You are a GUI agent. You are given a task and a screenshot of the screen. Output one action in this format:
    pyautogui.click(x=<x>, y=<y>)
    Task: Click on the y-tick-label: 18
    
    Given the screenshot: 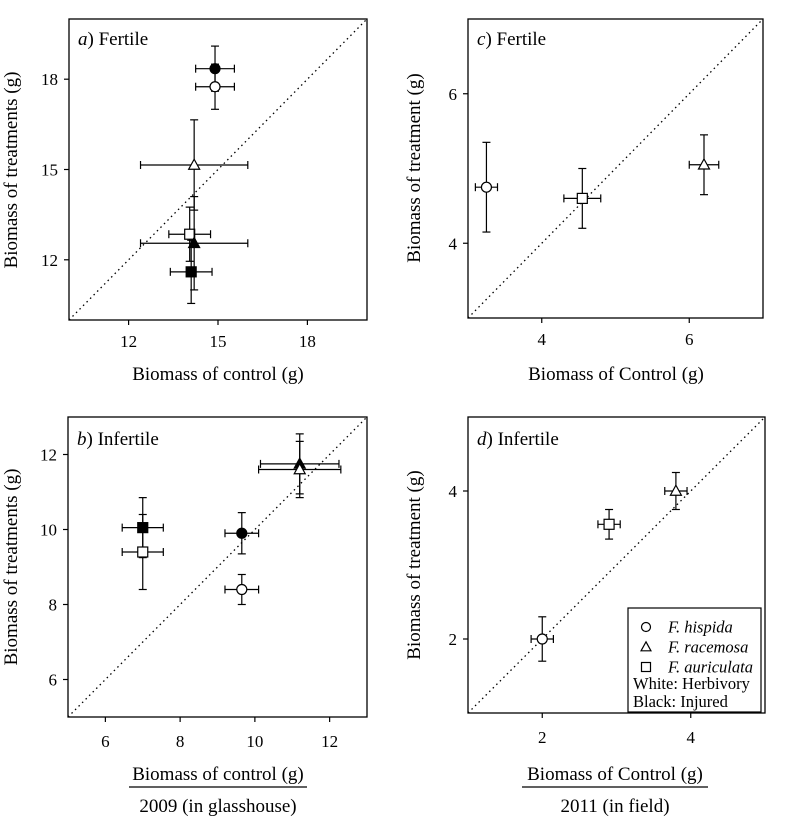 What is the action you would take?
    pyautogui.click(x=49, y=79)
    